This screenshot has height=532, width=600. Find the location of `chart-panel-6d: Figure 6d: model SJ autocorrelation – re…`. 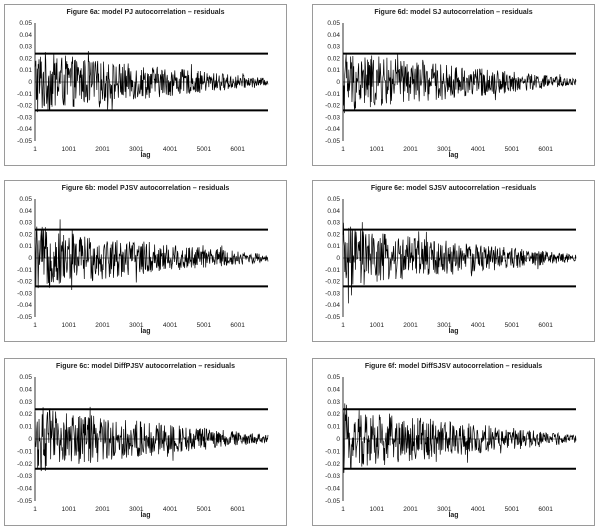

chart-panel-6d: Figure 6d: model SJ autocorrelation – re… is located at coordinates (453, 85).